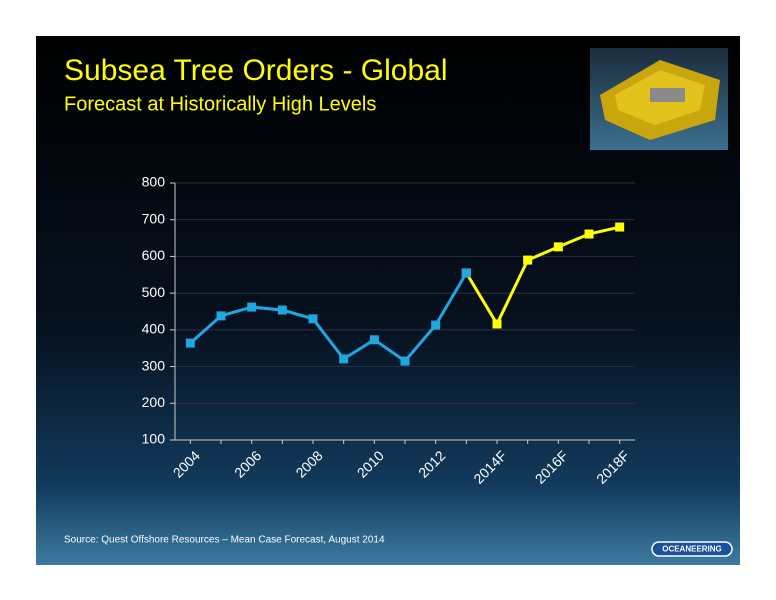  I want to click on y-tick-label: 600, so click(154, 255).